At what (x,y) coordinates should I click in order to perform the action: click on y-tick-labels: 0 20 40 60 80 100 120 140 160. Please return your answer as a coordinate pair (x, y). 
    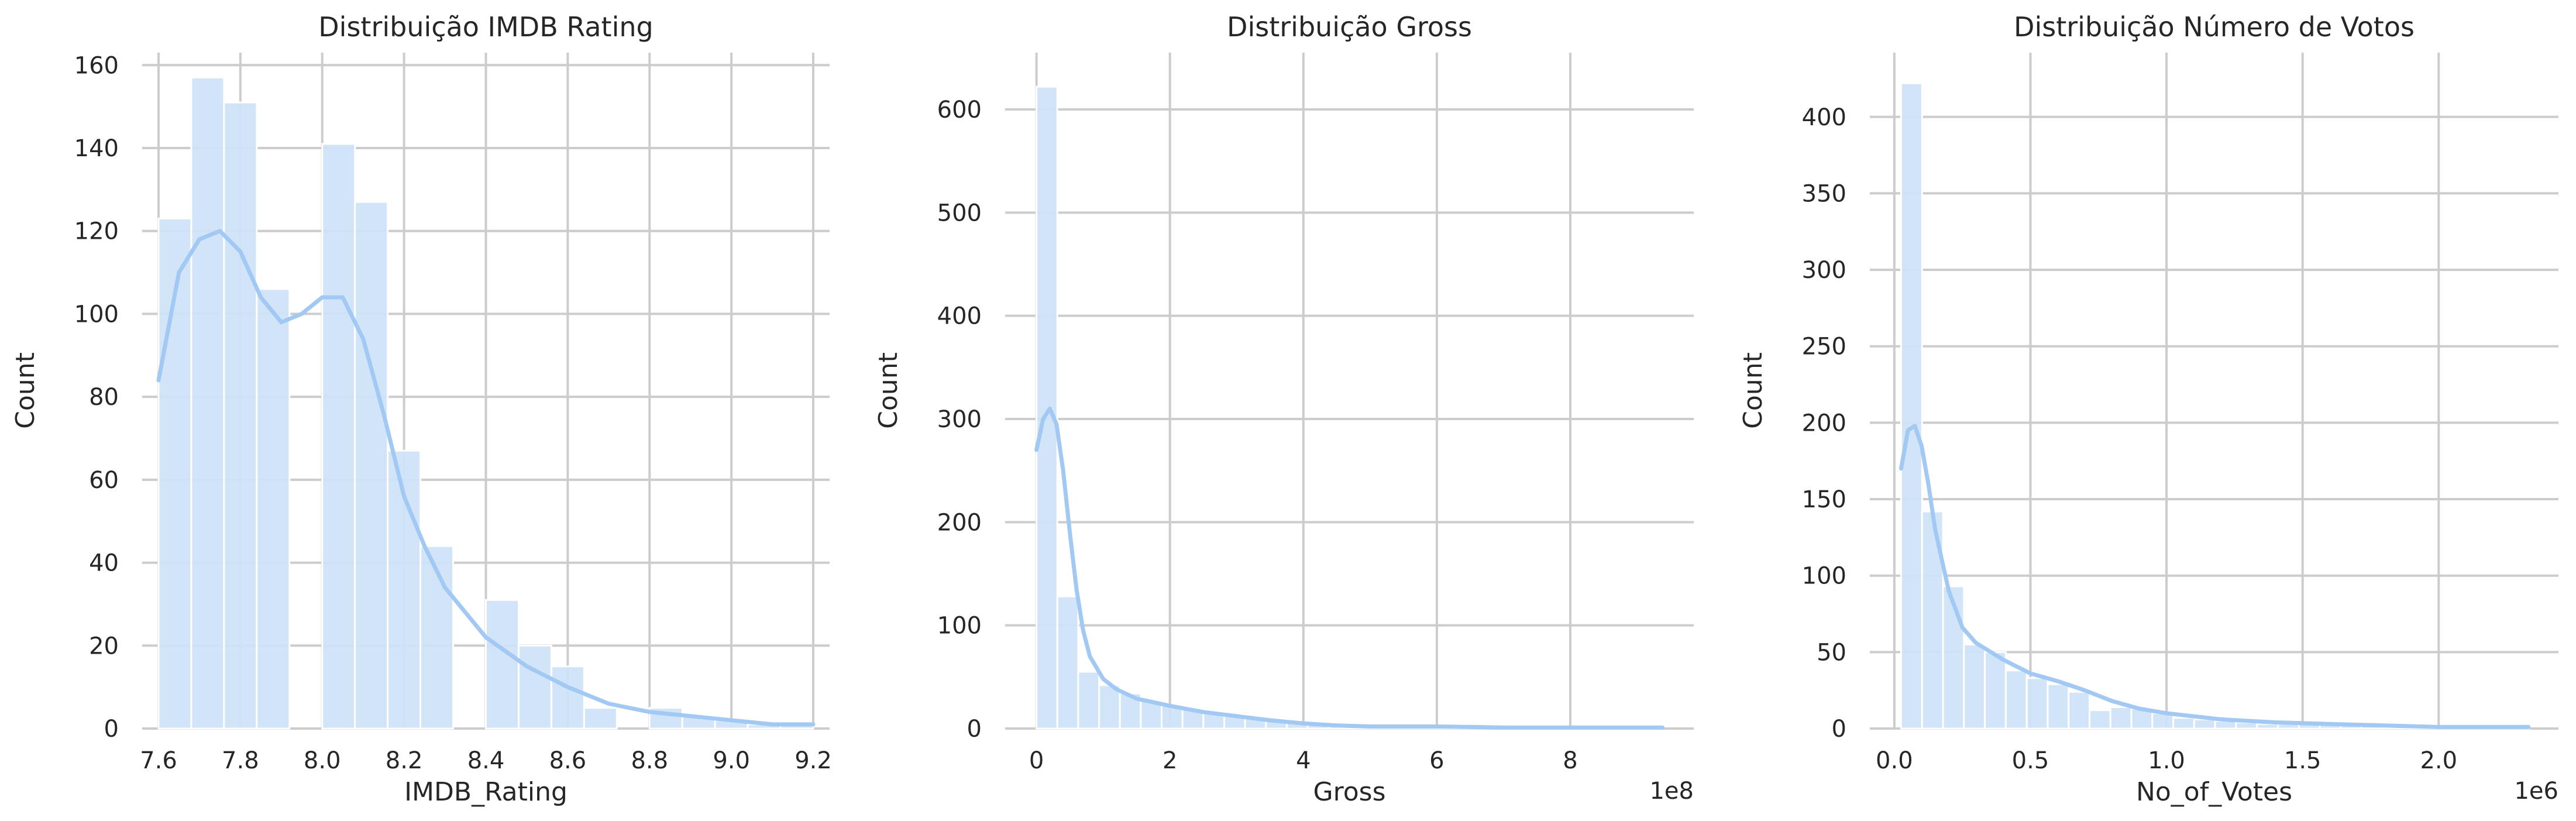
    Looking at the image, I should click on (97, 398).